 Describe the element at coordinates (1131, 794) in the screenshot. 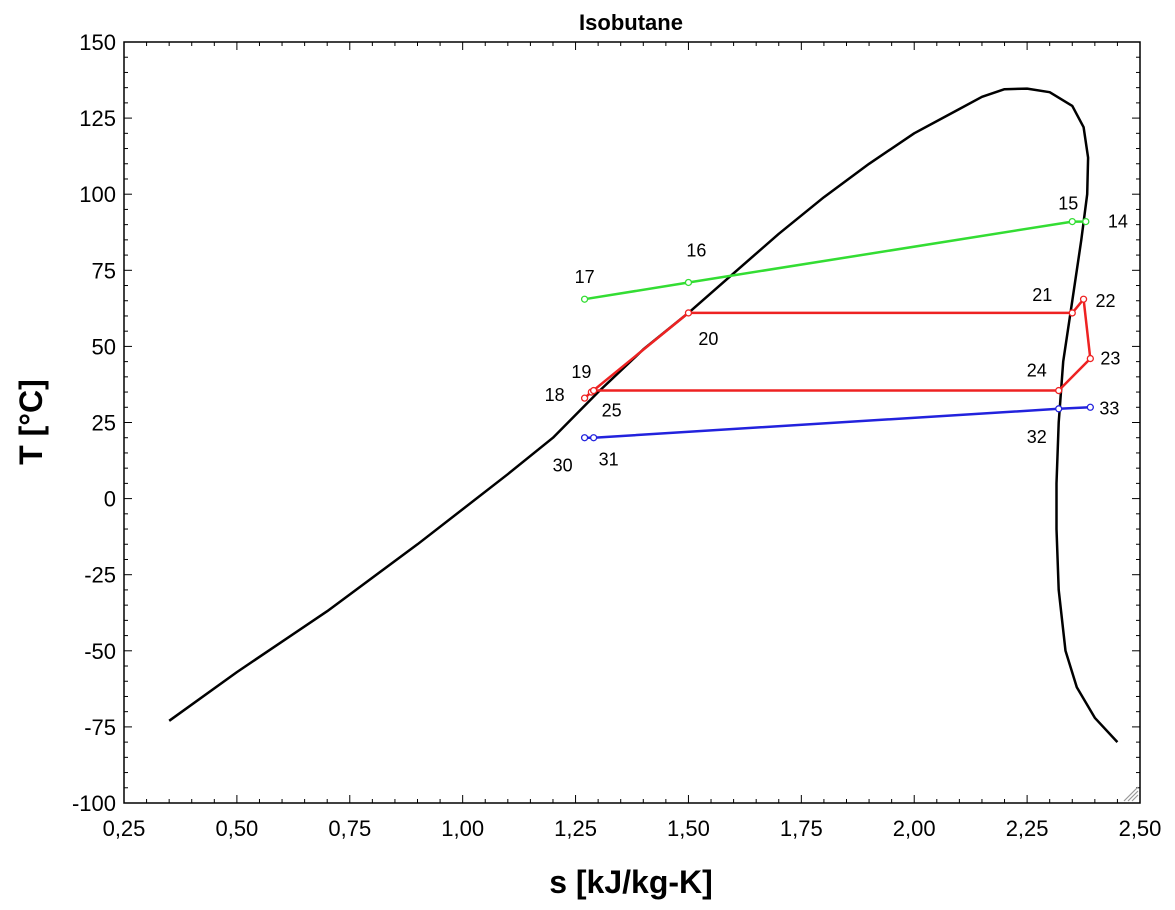

I see `resize-grip-icon` at that location.